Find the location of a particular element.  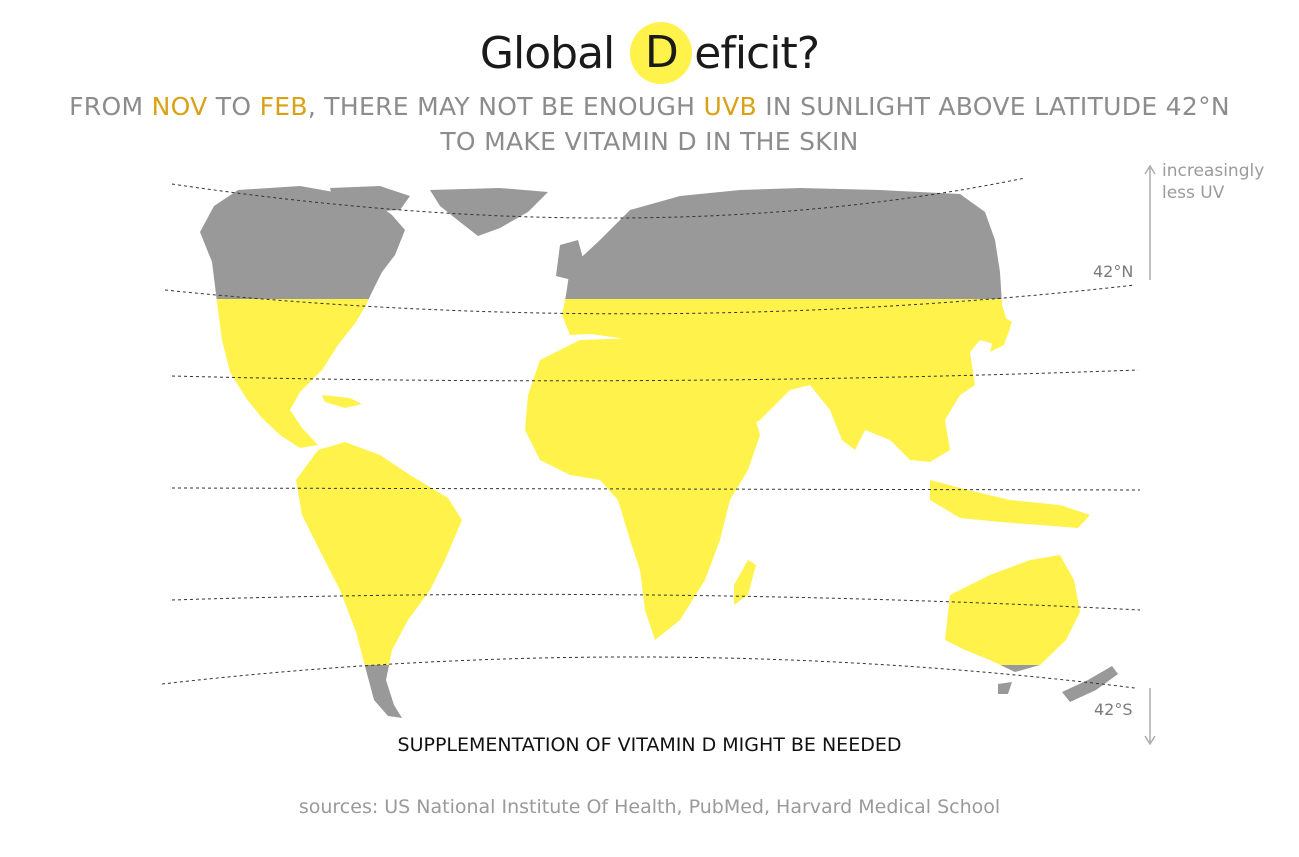

less-uv-note: increasingly less UV is located at coordinates (1213, 182).